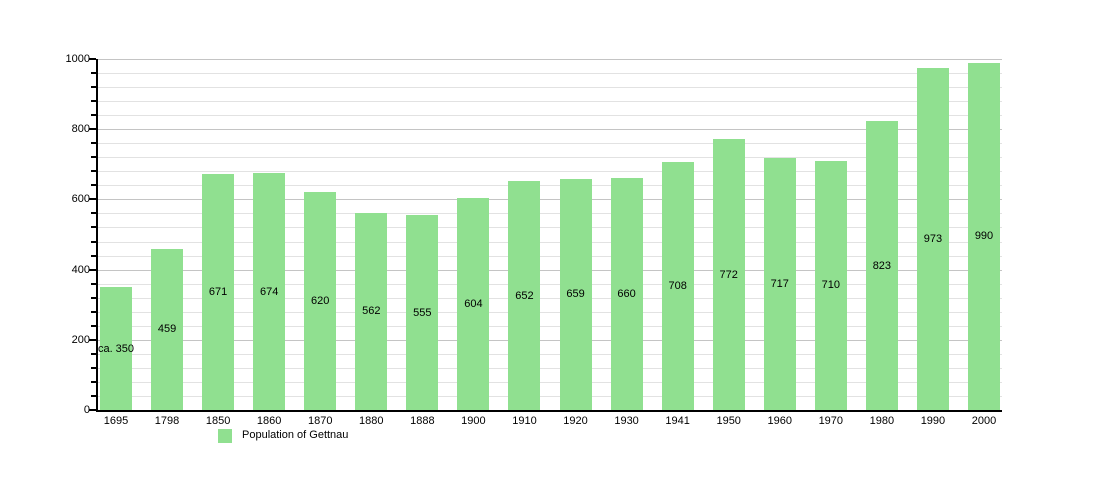 The width and height of the screenshot is (1100, 500). What do you see at coordinates (80, 339) in the screenshot?
I see `y-tick-label: 200` at bounding box center [80, 339].